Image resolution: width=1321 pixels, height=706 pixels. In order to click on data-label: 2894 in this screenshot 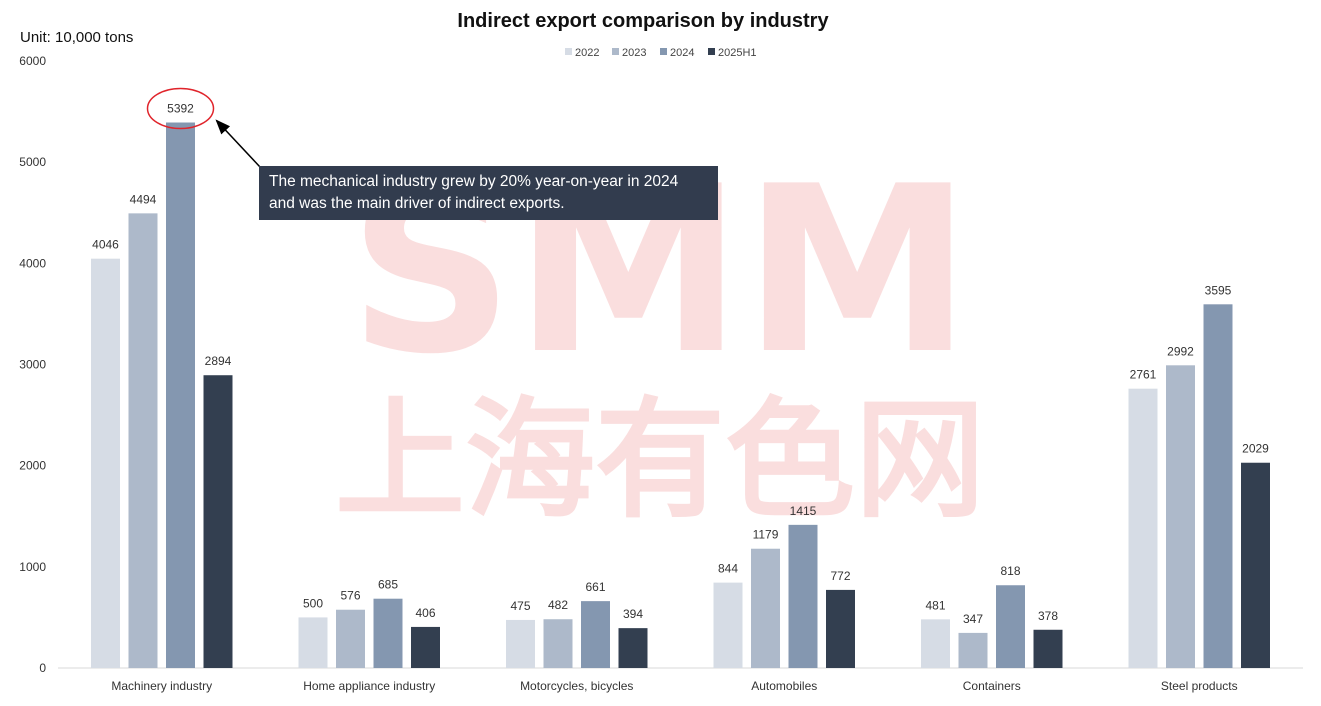, I will do `click(218, 361)`.